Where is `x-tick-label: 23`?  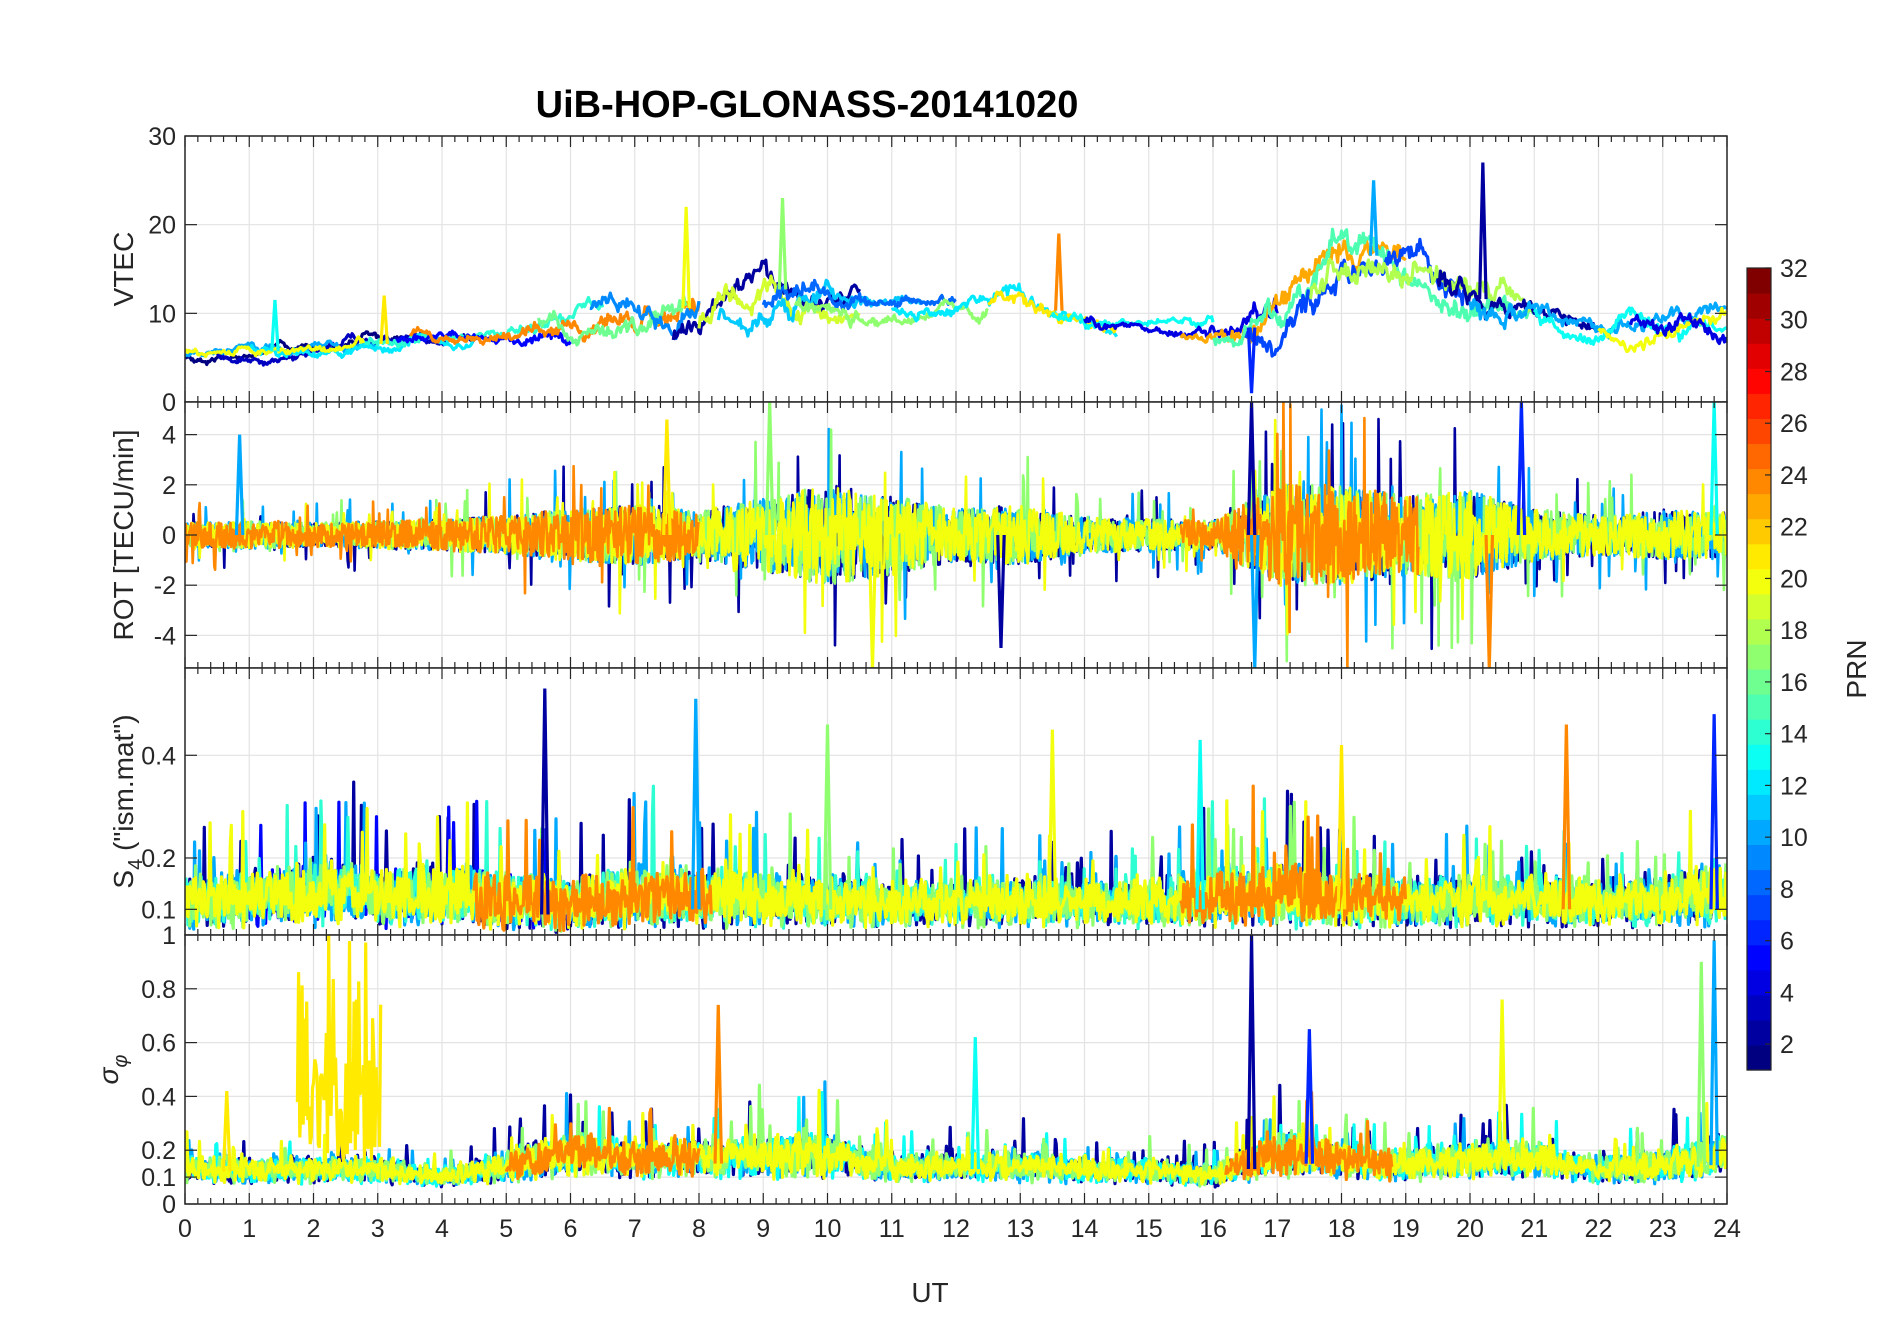
x-tick-label: 23 is located at coordinates (1663, 1229).